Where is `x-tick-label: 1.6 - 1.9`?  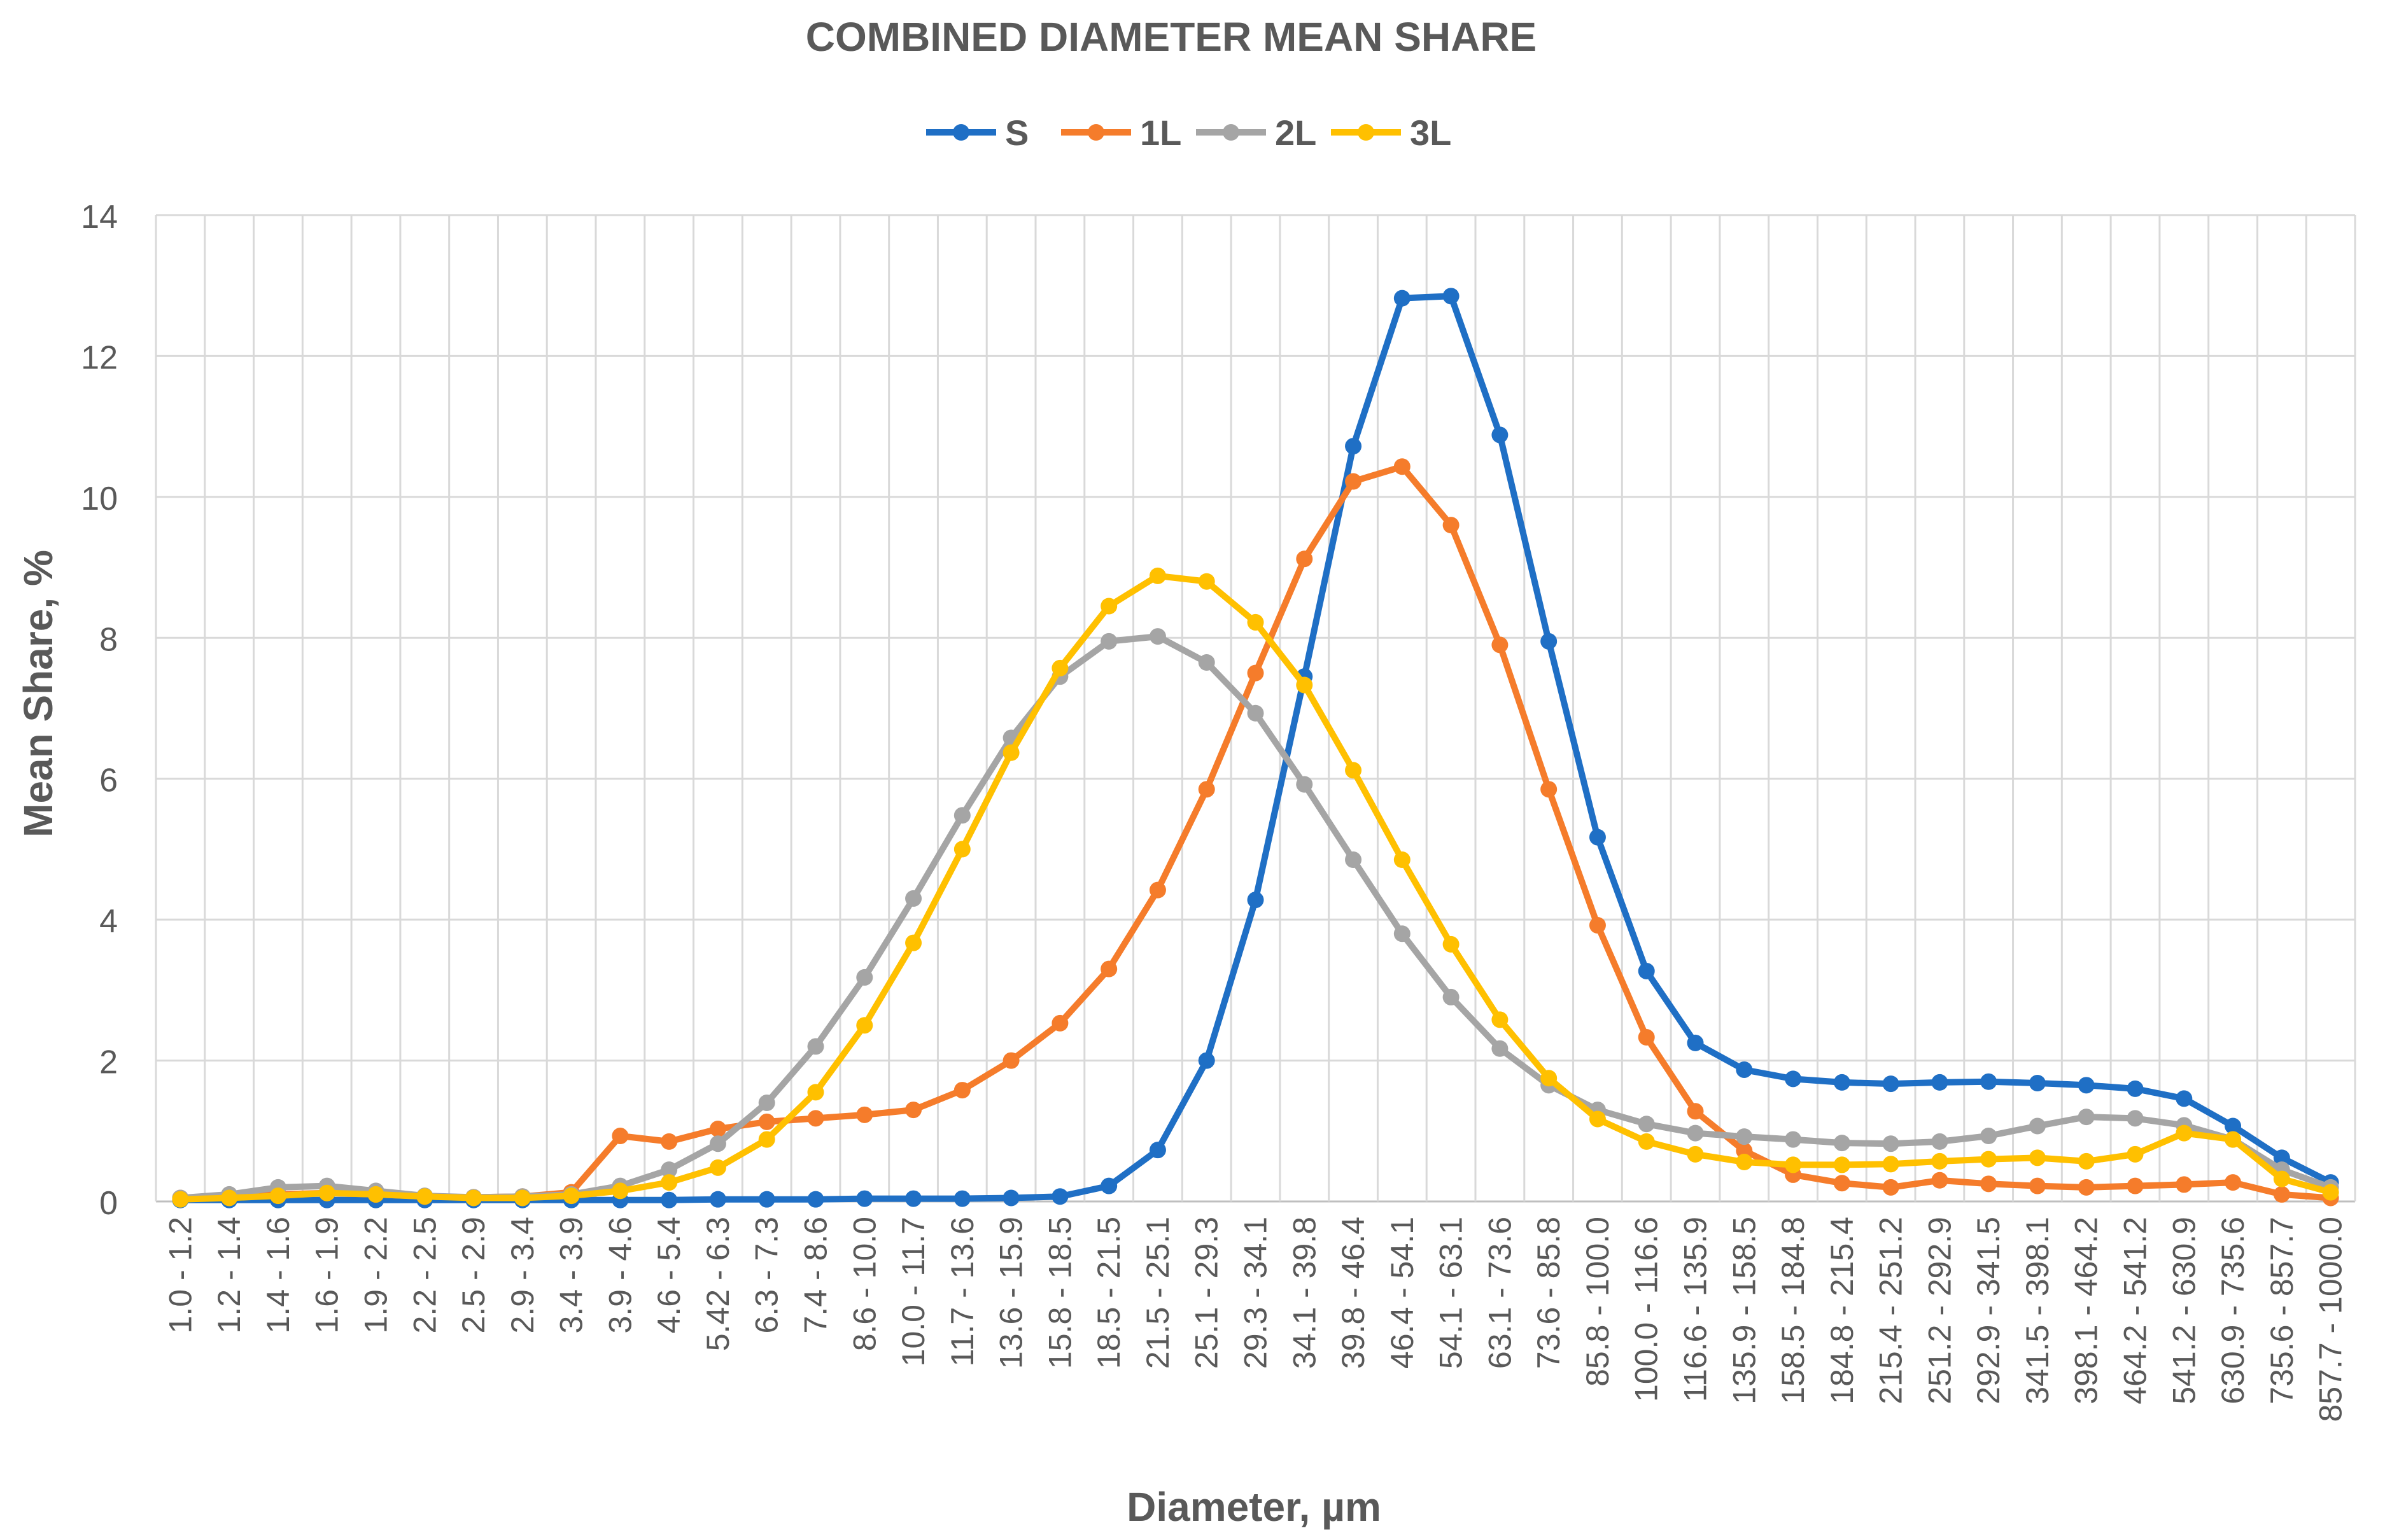 x-tick-label: 1.6 - 1.9 is located at coordinates (327, 1275).